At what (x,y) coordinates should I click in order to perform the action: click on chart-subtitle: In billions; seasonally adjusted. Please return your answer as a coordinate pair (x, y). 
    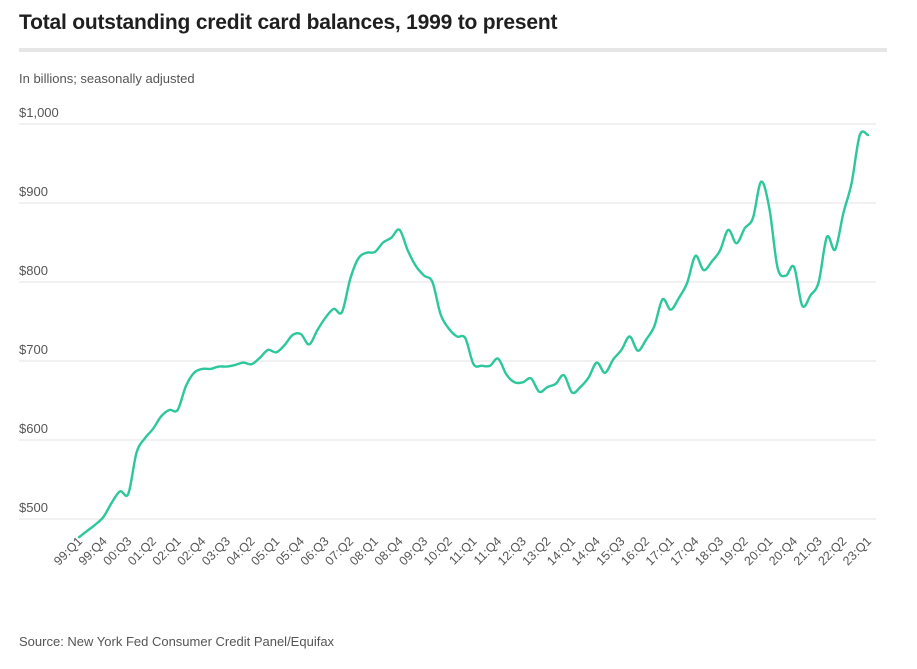
    Looking at the image, I should click on (107, 78).